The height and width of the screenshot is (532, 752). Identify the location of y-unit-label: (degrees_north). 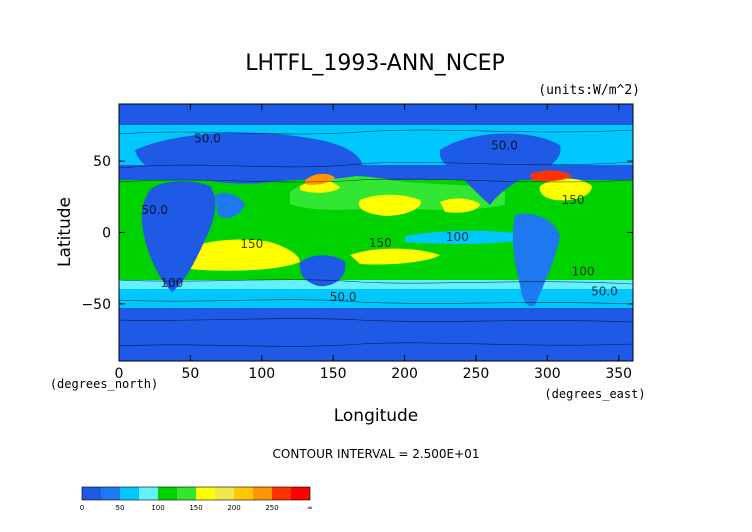
(104, 384).